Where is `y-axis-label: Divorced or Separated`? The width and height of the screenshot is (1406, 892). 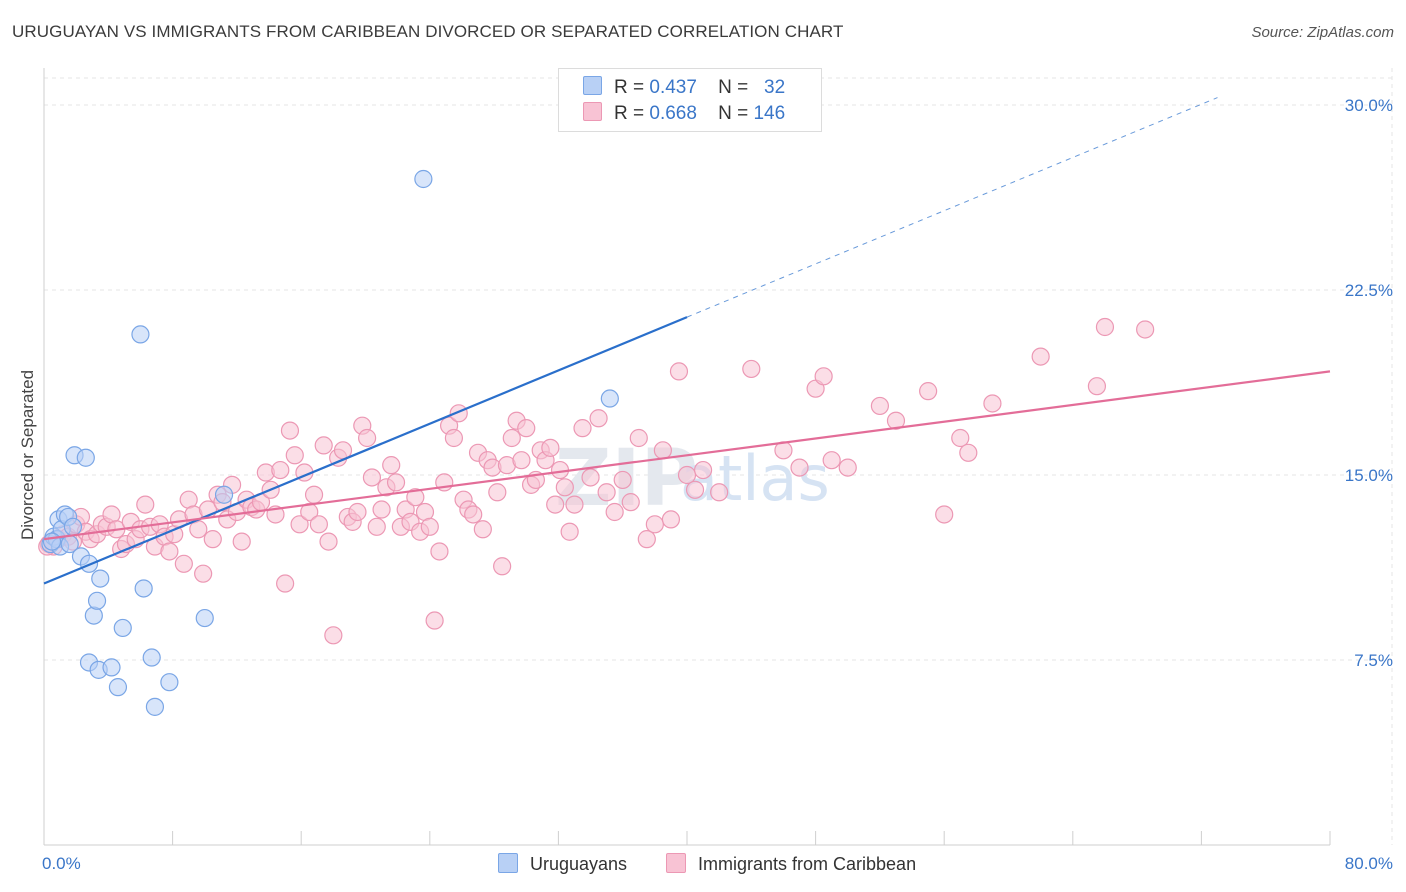
y-axis-label: Divorced or Separated is located at coordinates (27, 455).